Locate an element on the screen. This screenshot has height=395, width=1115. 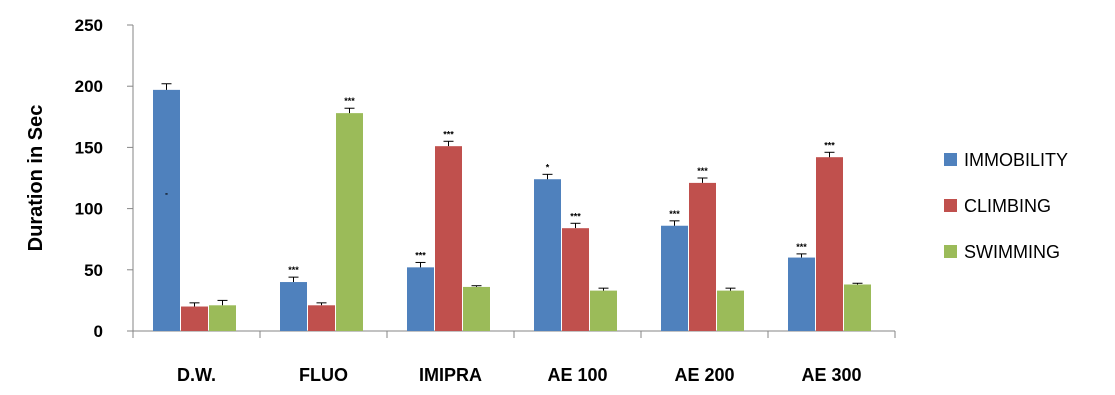
legend: IMMOBILITY CLIMBING SWIMMING is located at coordinates (1006, 206).